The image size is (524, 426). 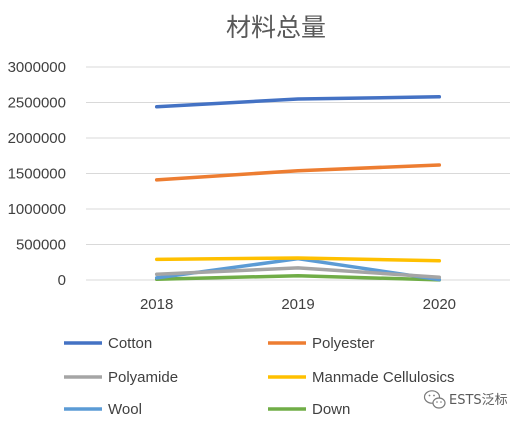 What do you see at coordinates (298, 259) in the screenshot?
I see `series-line-manmade-cellulosics` at bounding box center [298, 259].